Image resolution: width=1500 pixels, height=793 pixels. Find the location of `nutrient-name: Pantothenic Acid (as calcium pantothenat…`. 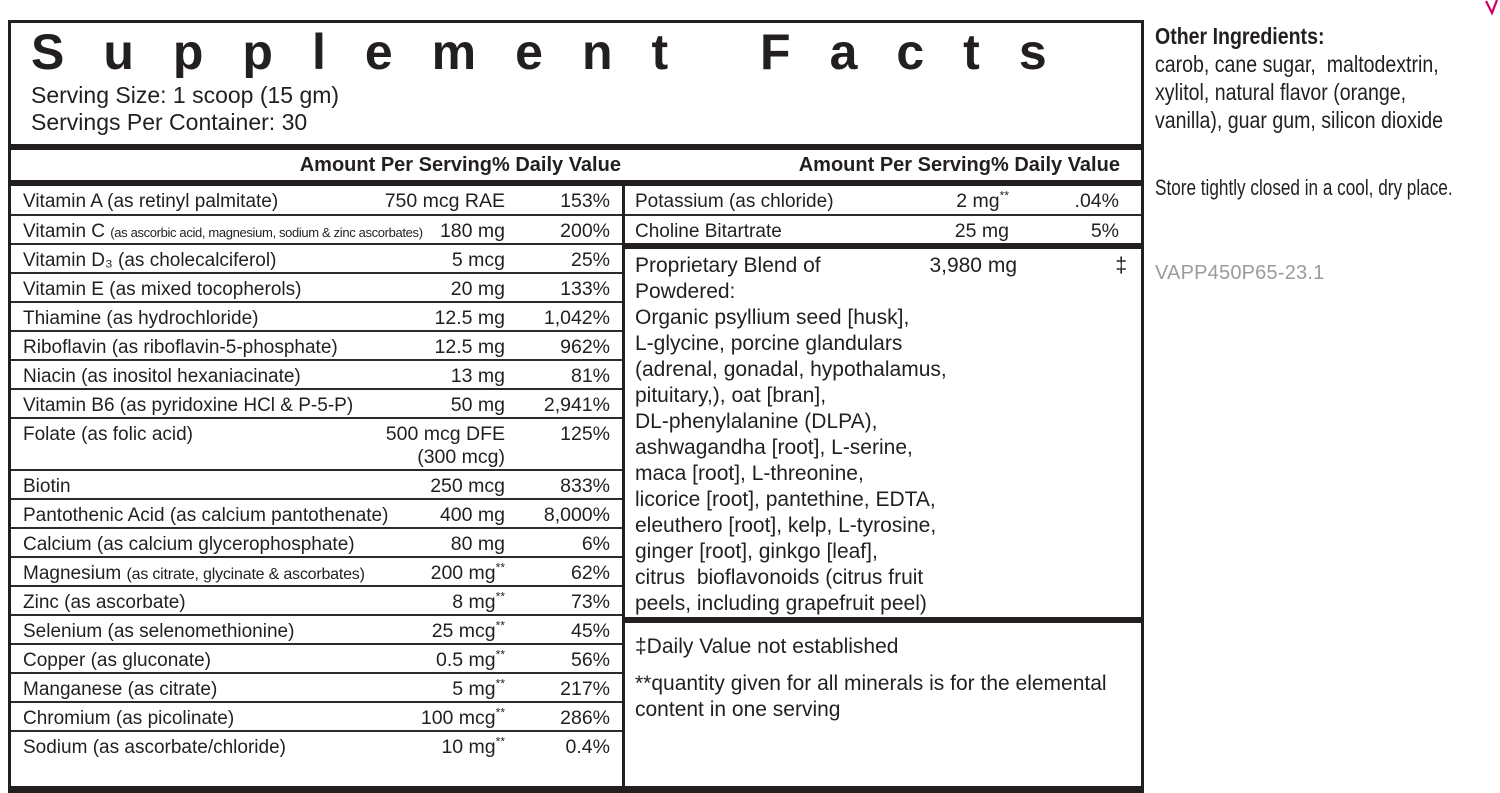

nutrient-name: Pantothenic Acid (as calcium pantothenat… is located at coordinates (205, 516).